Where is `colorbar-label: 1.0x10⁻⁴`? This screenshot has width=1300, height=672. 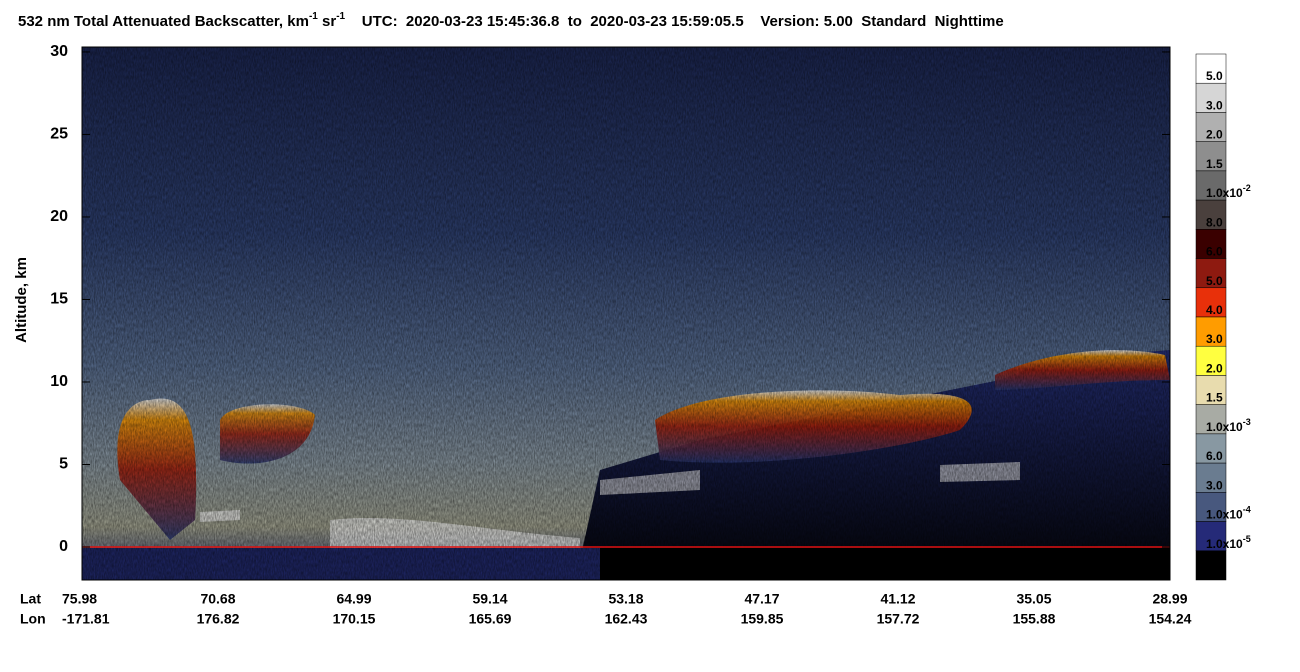 colorbar-label: 1.0x10⁻⁴ is located at coordinates (1228, 513).